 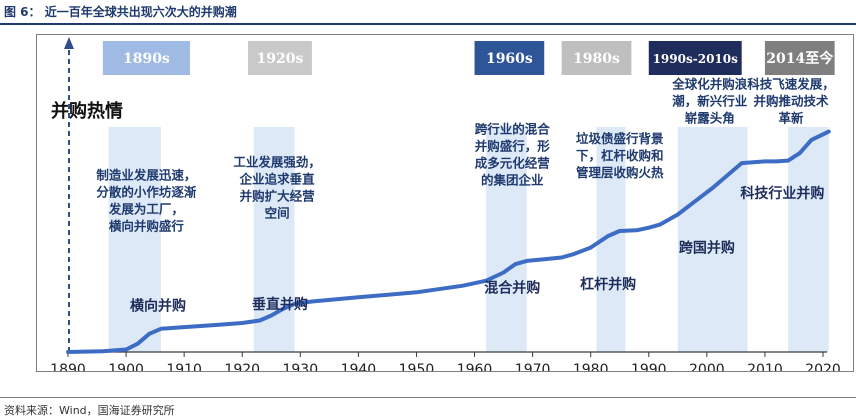 What do you see at coordinates (146, 209) in the screenshot?
I see `annotation-0-line-2: 发展为工厂，` at bounding box center [146, 209].